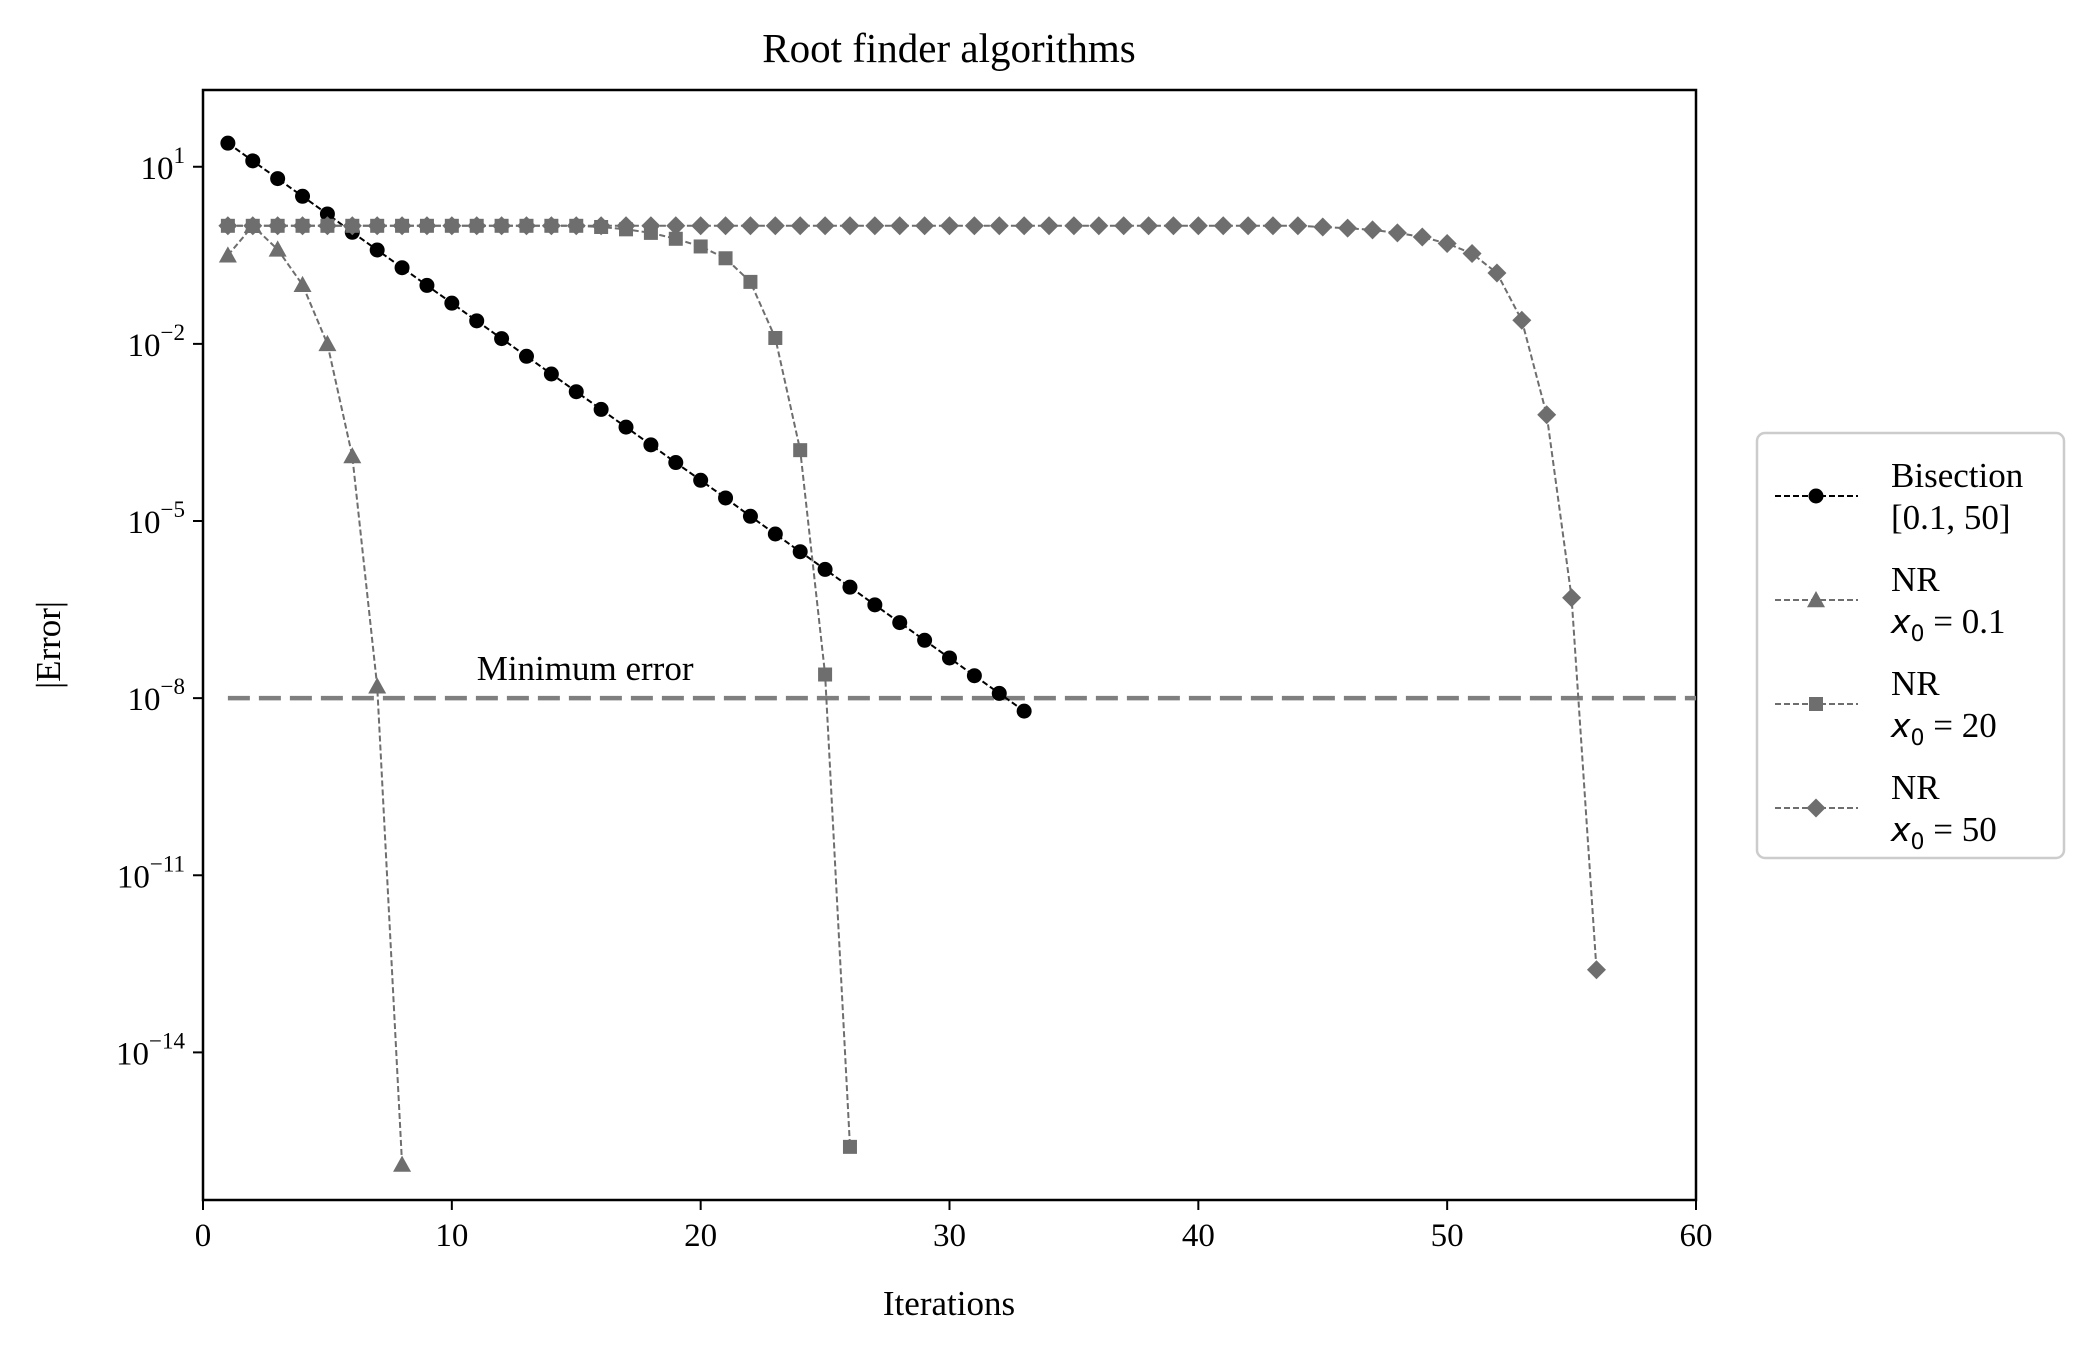 This screenshot has height=1350, width=2087. Describe the element at coordinates (150, 1050) in the screenshot. I see `y-tick-label: 10⁻¹⁴` at that location.